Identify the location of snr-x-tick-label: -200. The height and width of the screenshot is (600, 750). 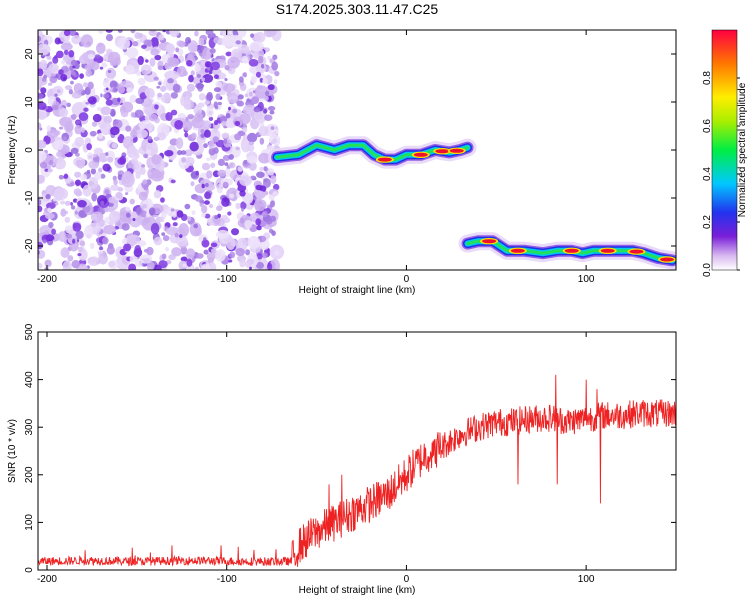
(47, 579).